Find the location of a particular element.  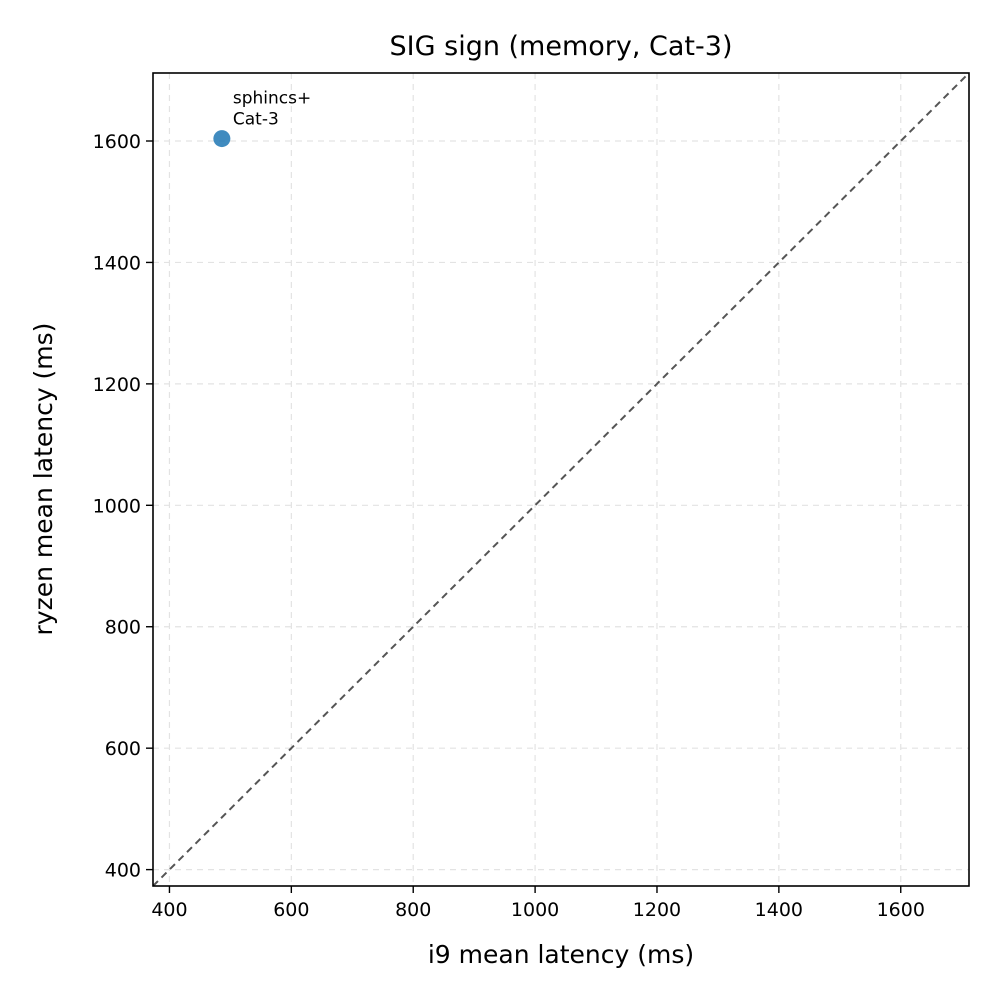

y-tick-label: 1200 is located at coordinates (117, 385).